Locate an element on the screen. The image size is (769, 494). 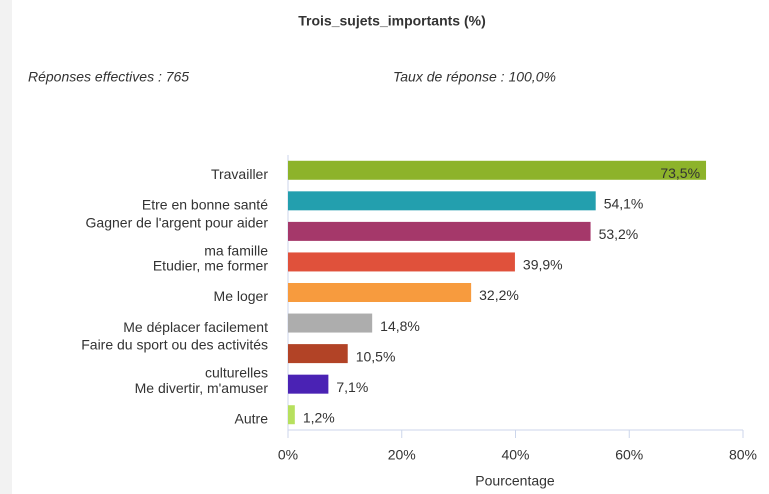
y-tick-label: Me divertir, m'amuser is located at coordinates (202, 388).